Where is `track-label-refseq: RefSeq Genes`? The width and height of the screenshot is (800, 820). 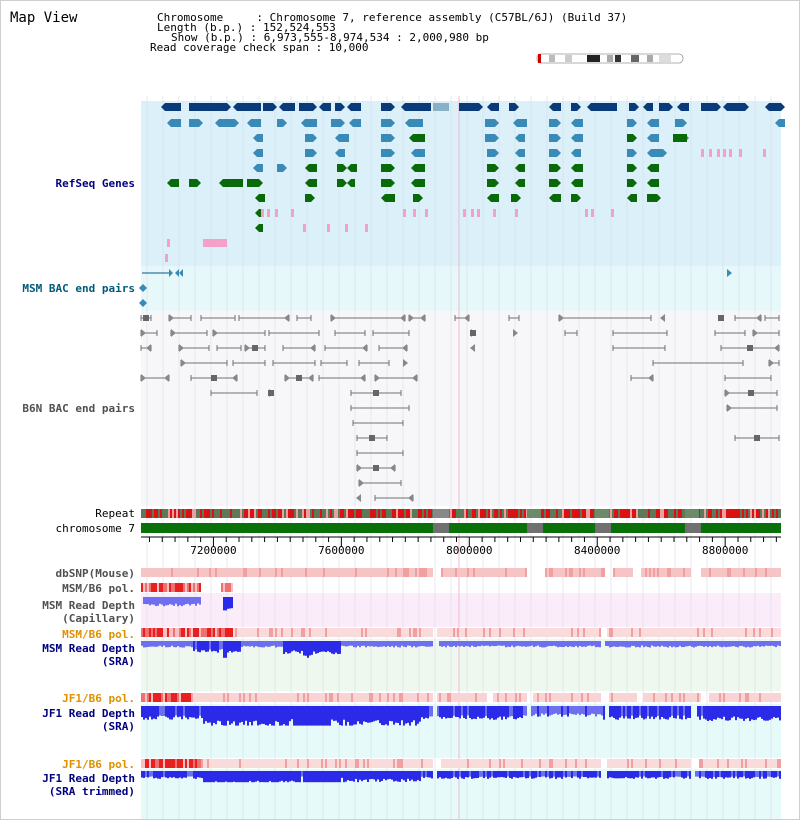
track-label-refseq: RefSeq Genes is located at coordinates (95, 183).